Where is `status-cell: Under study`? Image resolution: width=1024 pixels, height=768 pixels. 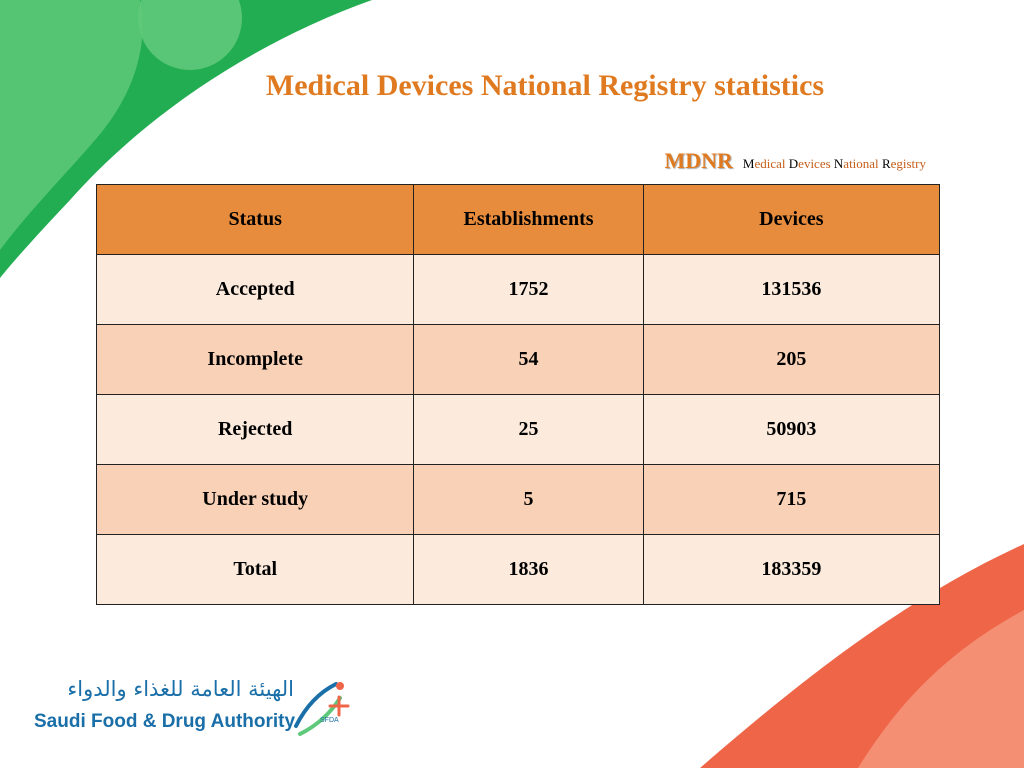 status-cell: Under study is located at coordinates (255, 499).